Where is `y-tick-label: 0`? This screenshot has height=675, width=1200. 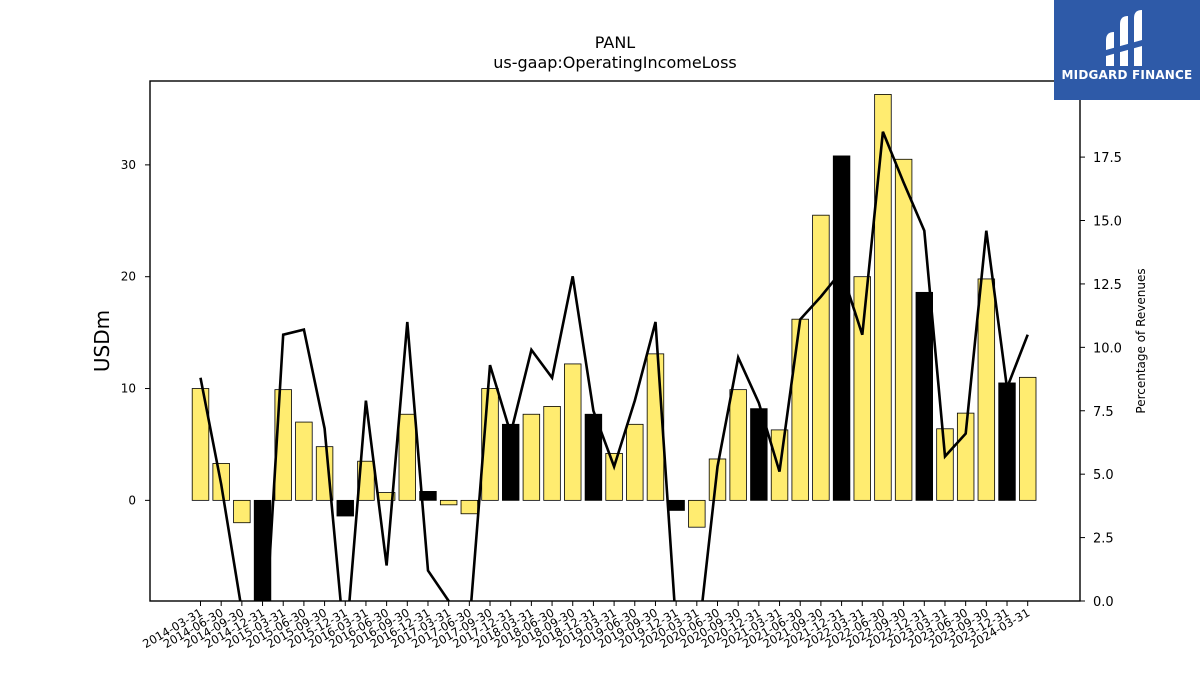
y-tick-label: 0 is located at coordinates (132, 500).